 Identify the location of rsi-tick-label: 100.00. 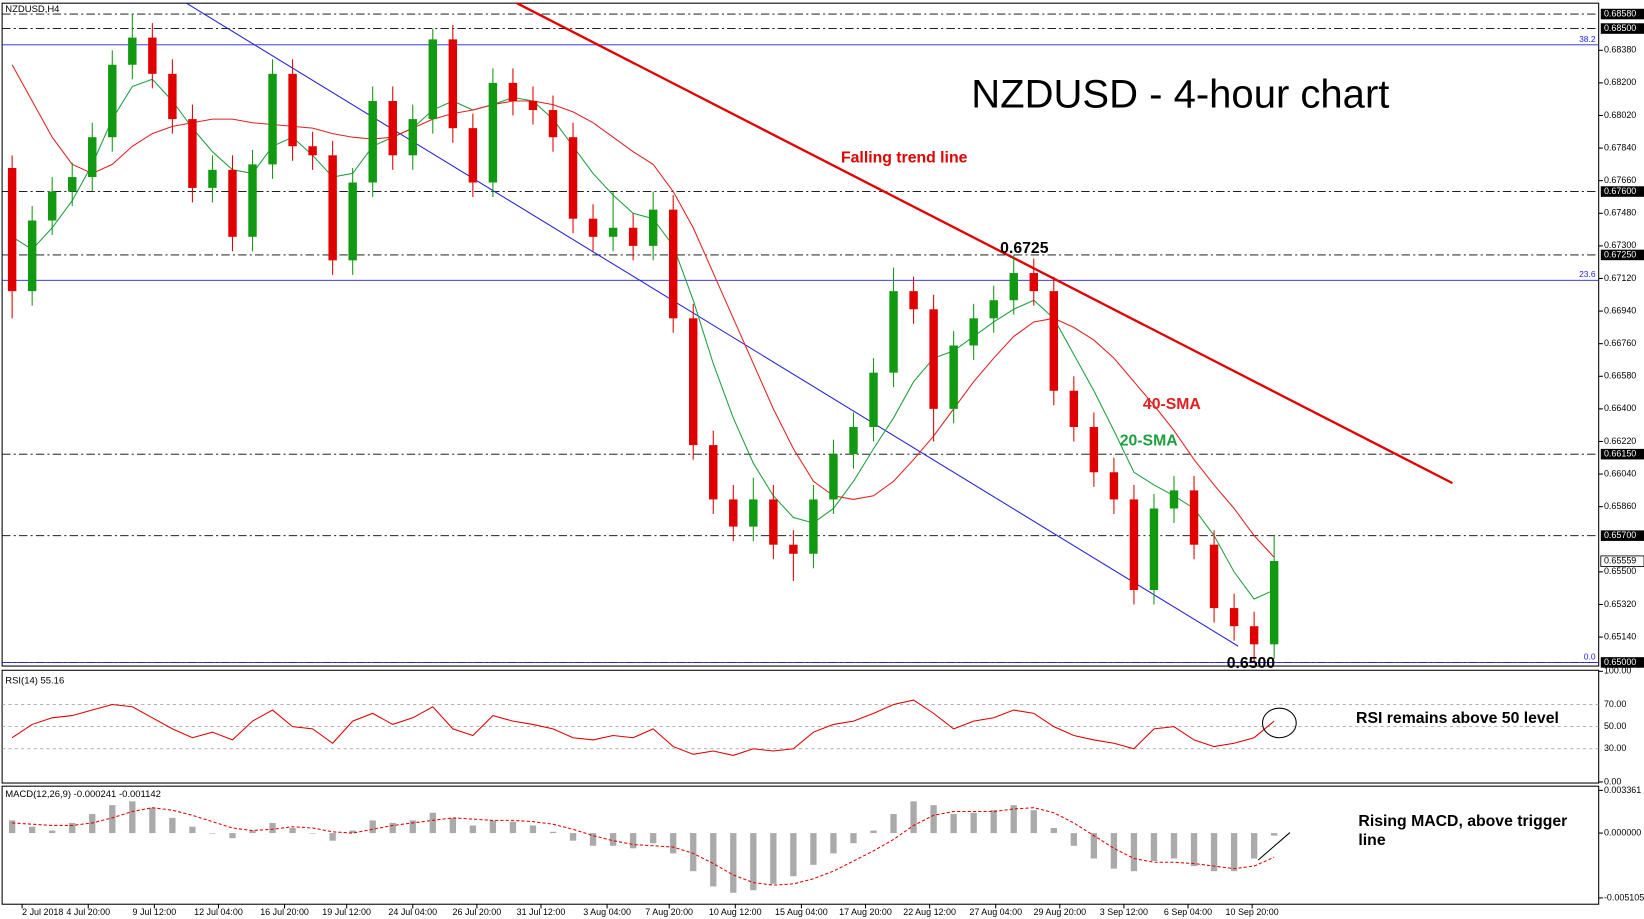
(1617, 671).